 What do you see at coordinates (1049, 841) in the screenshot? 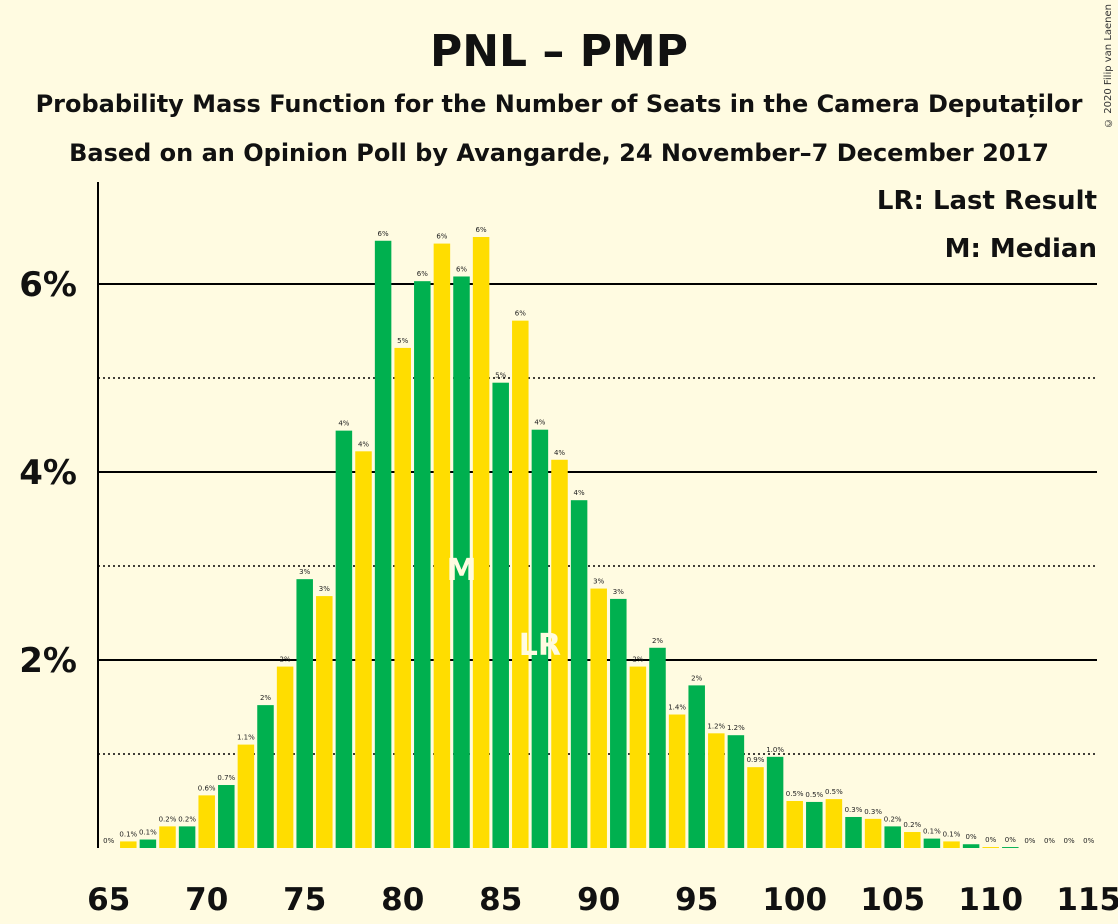
I see `bar-label-seat-113: 0%` at bounding box center [1049, 841].